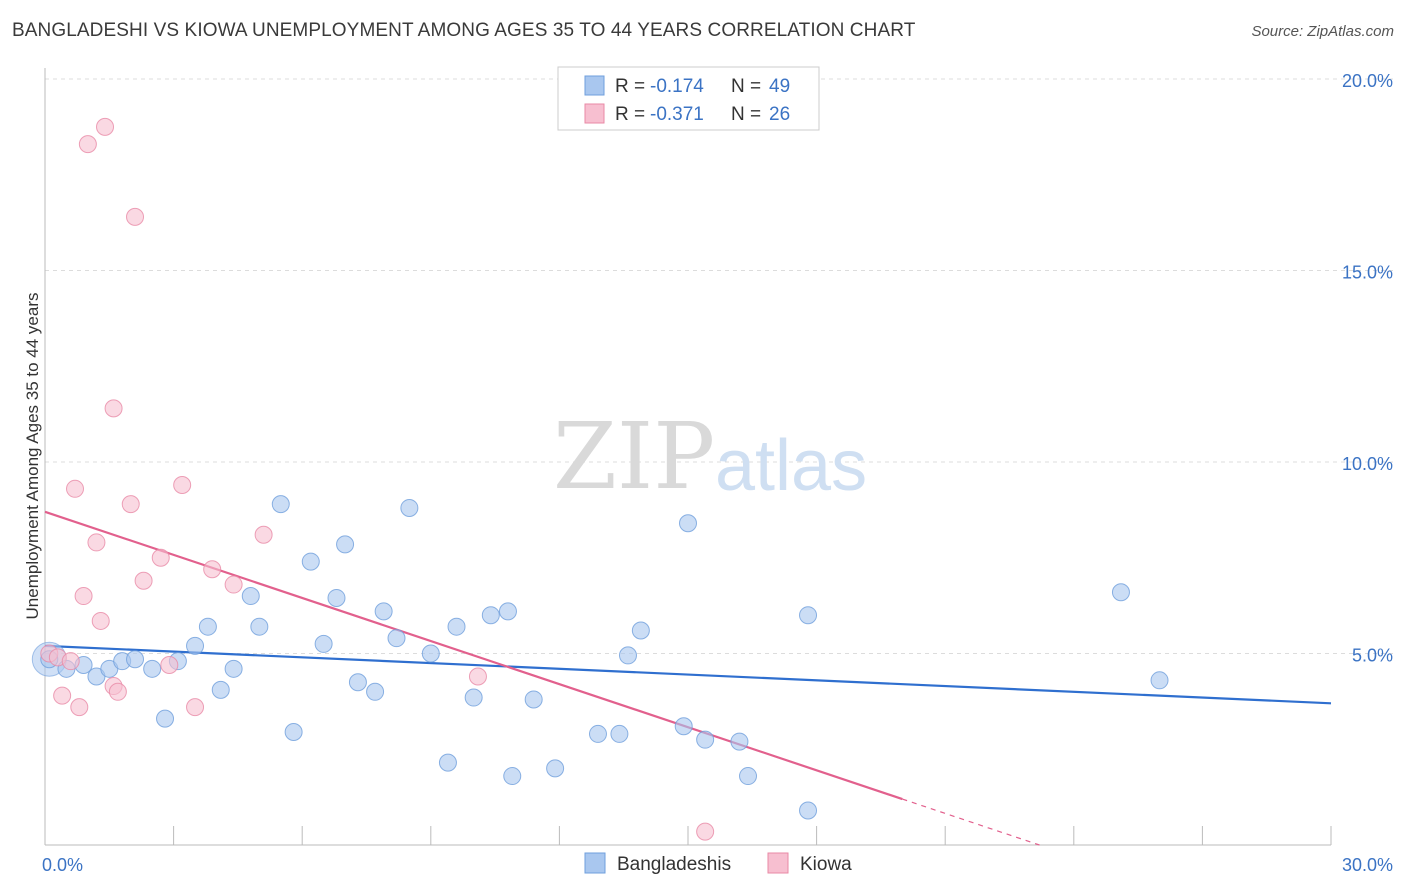 This screenshot has height=892, width=1406. Describe the element at coordinates (674, 864) in the screenshot. I see `bottom-legend-label-0: Bangladeshis` at that location.